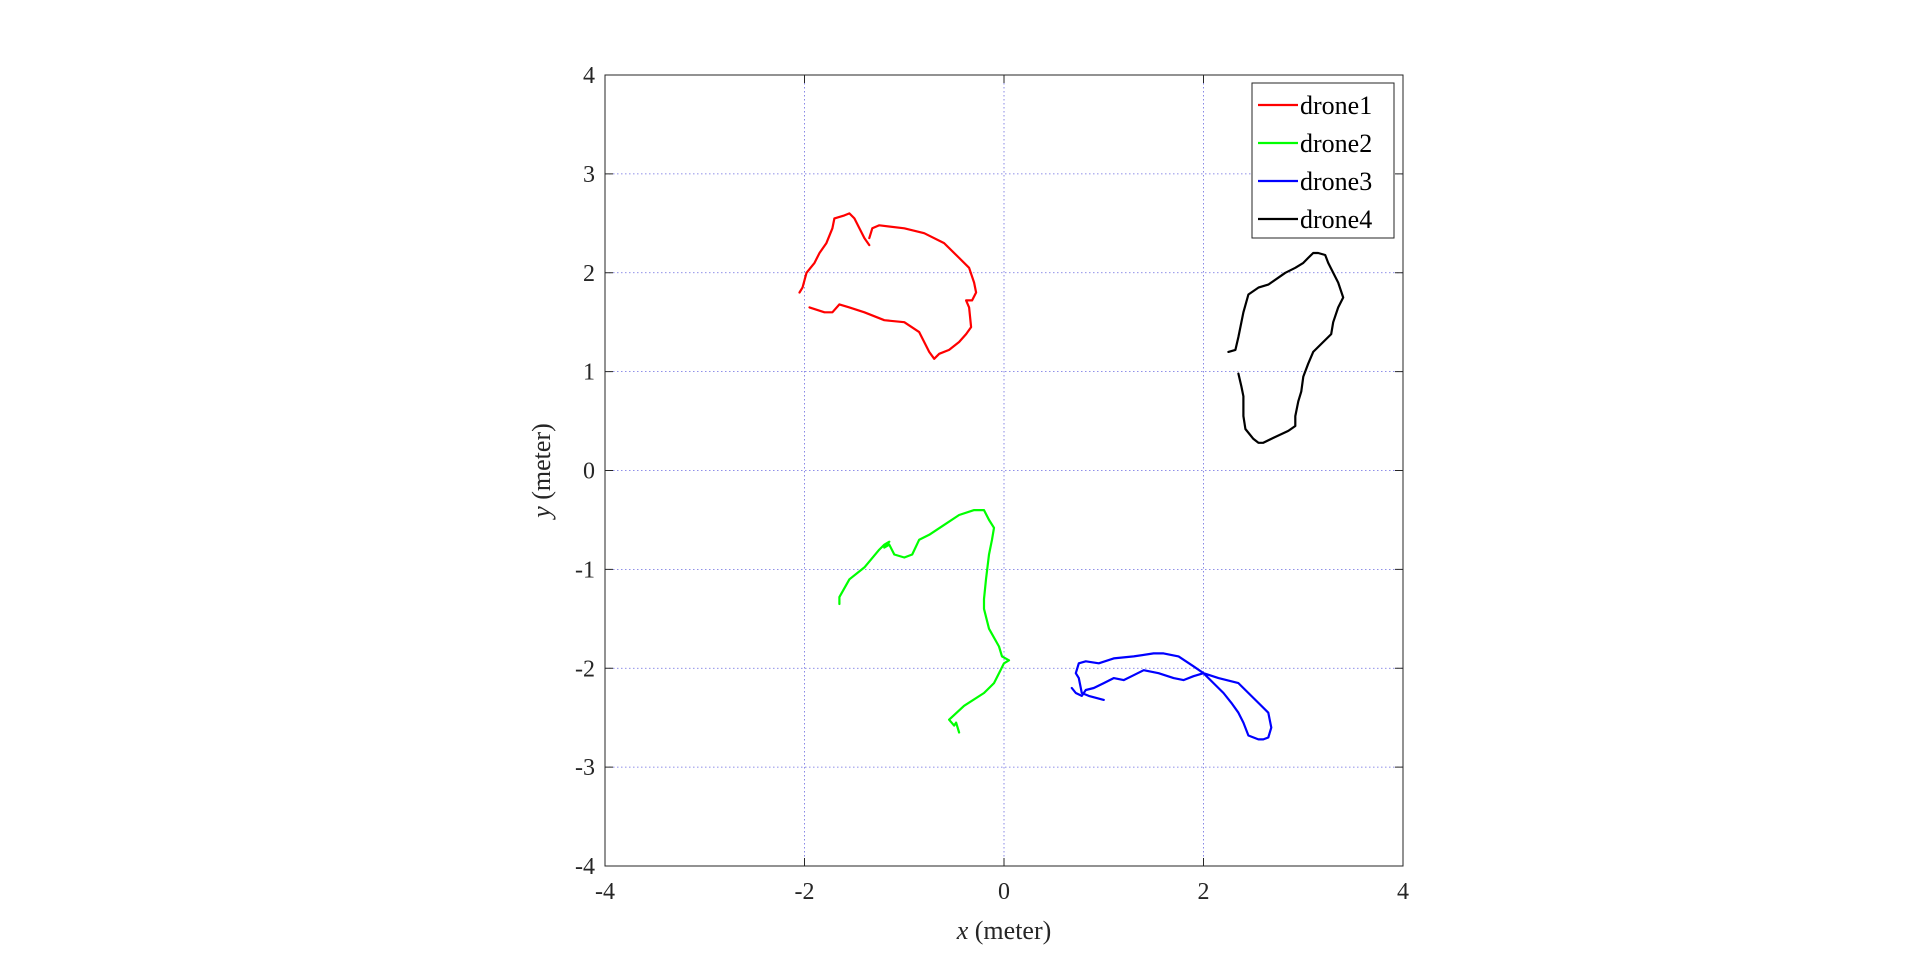 This screenshot has height=962, width=1920. I want to click on legend-box, so click(1323, 160).